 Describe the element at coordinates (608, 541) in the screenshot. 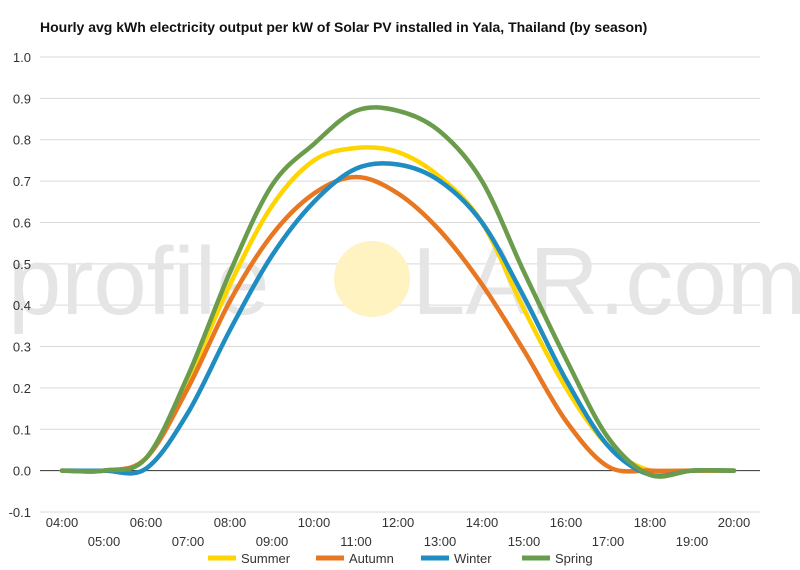

I see `x-tick-label: 17:00` at that location.